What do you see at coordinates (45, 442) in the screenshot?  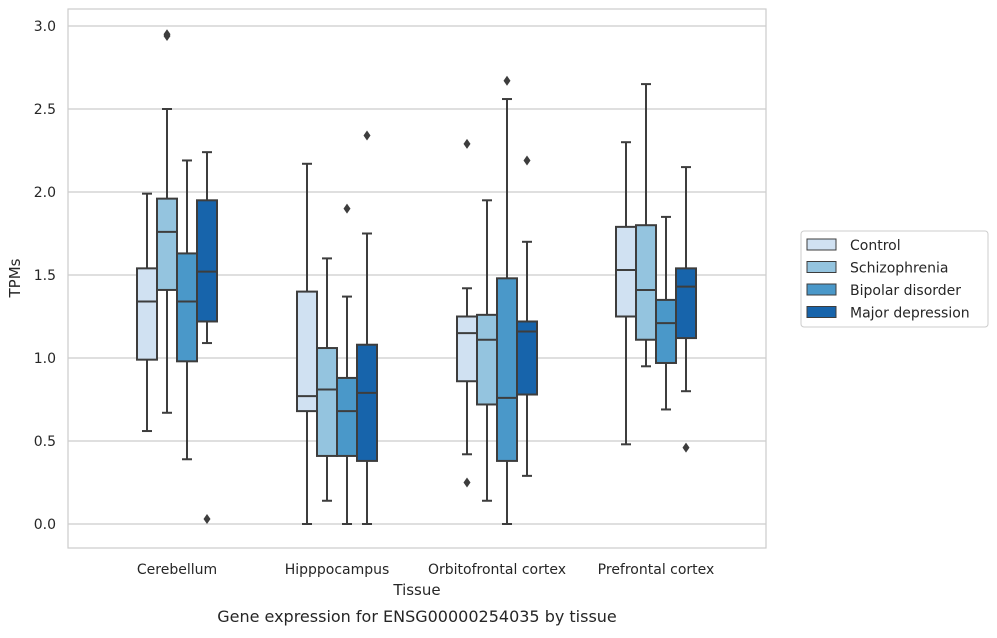 I see `y-tick-label: 0.5` at bounding box center [45, 442].